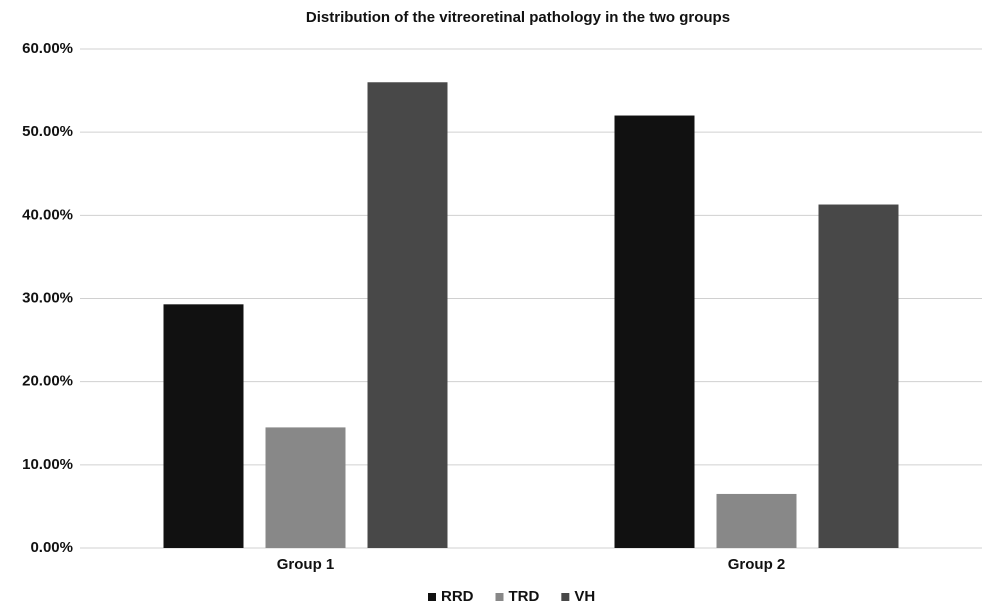  Describe the element at coordinates (47, 464) in the screenshot. I see `y-tick-label: 10.00%` at that location.